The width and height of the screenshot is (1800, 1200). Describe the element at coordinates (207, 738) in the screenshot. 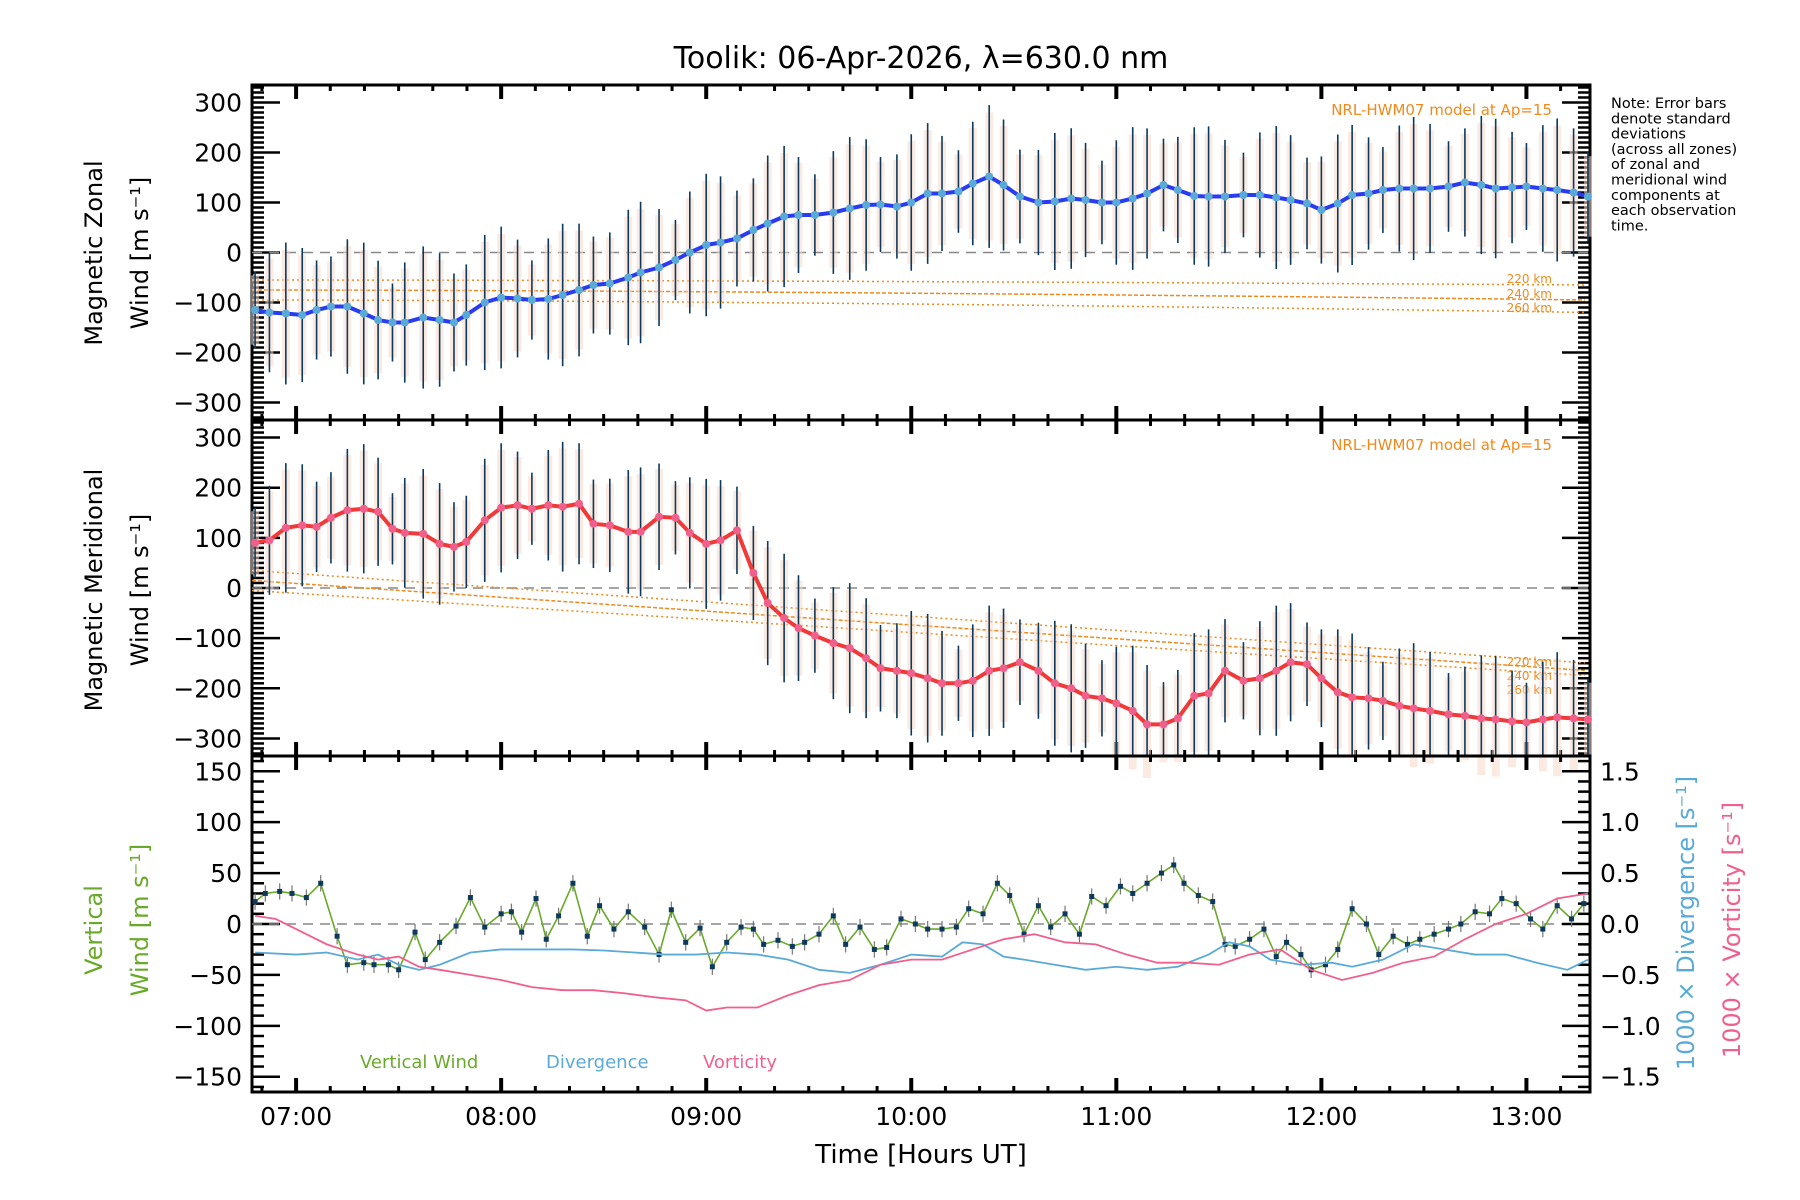

I see `y-tick-label: −300` at that location.